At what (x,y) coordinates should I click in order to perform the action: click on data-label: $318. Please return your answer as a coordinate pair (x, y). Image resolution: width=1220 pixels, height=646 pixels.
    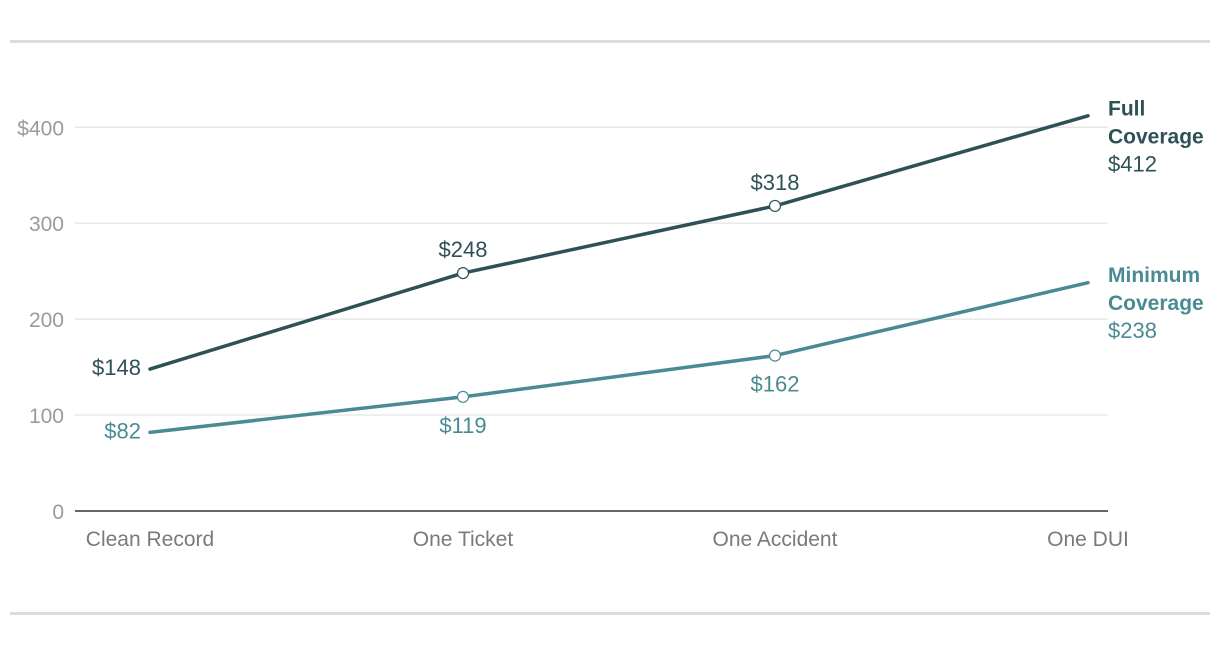
    Looking at the image, I should click on (775, 182).